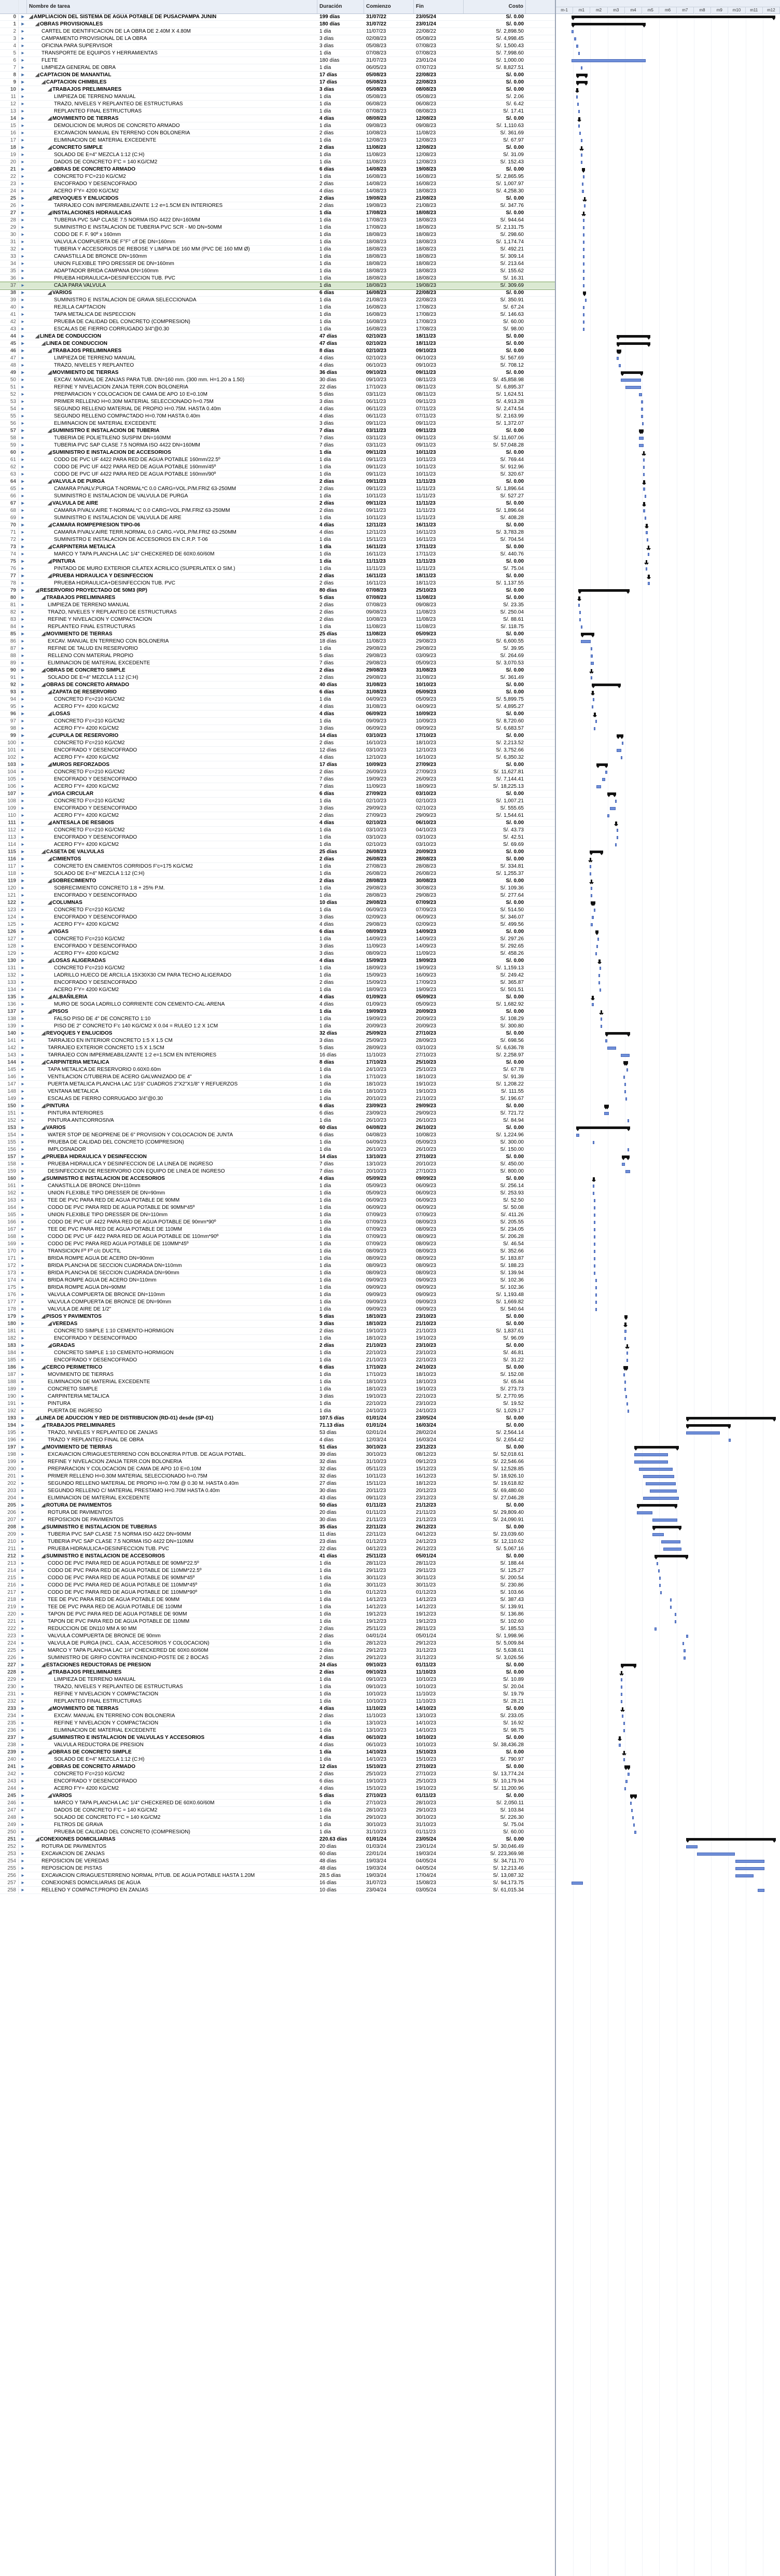  What do you see at coordinates (495, 6) in the screenshot?
I see `col-header-cost: Costo` at bounding box center [495, 6].